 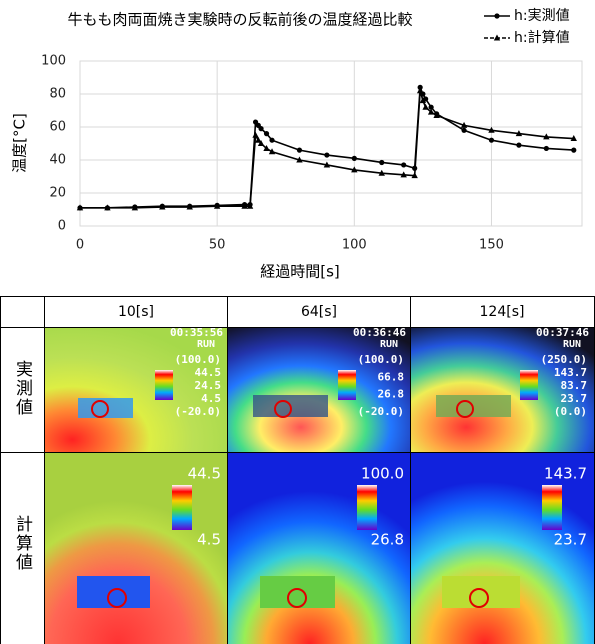 I want to click on x-axis-label: 経過時間[s], so click(x=300, y=272).